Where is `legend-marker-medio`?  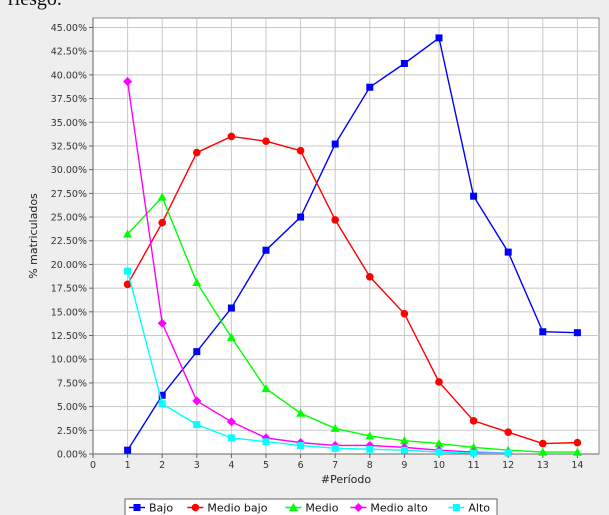 legend-marker-medio is located at coordinates (293, 507).